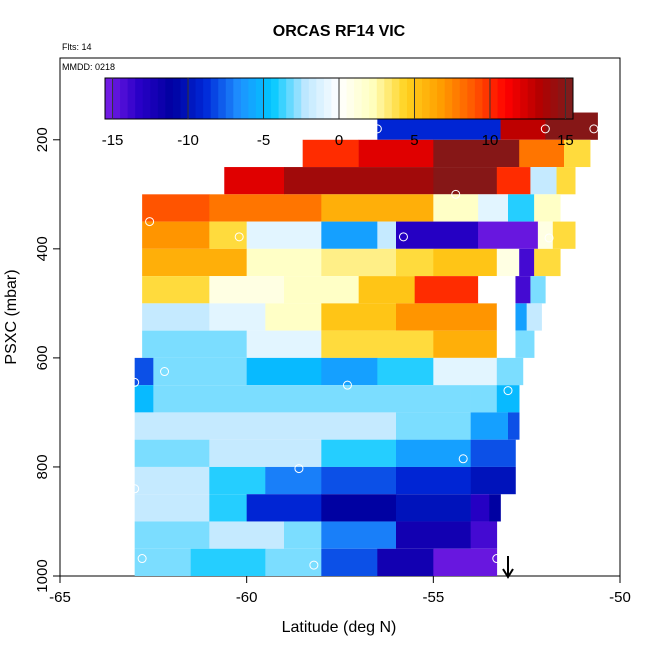 The height and width of the screenshot is (650, 650). I want to click on colorbar-tick-label-5: 10, so click(490, 140).